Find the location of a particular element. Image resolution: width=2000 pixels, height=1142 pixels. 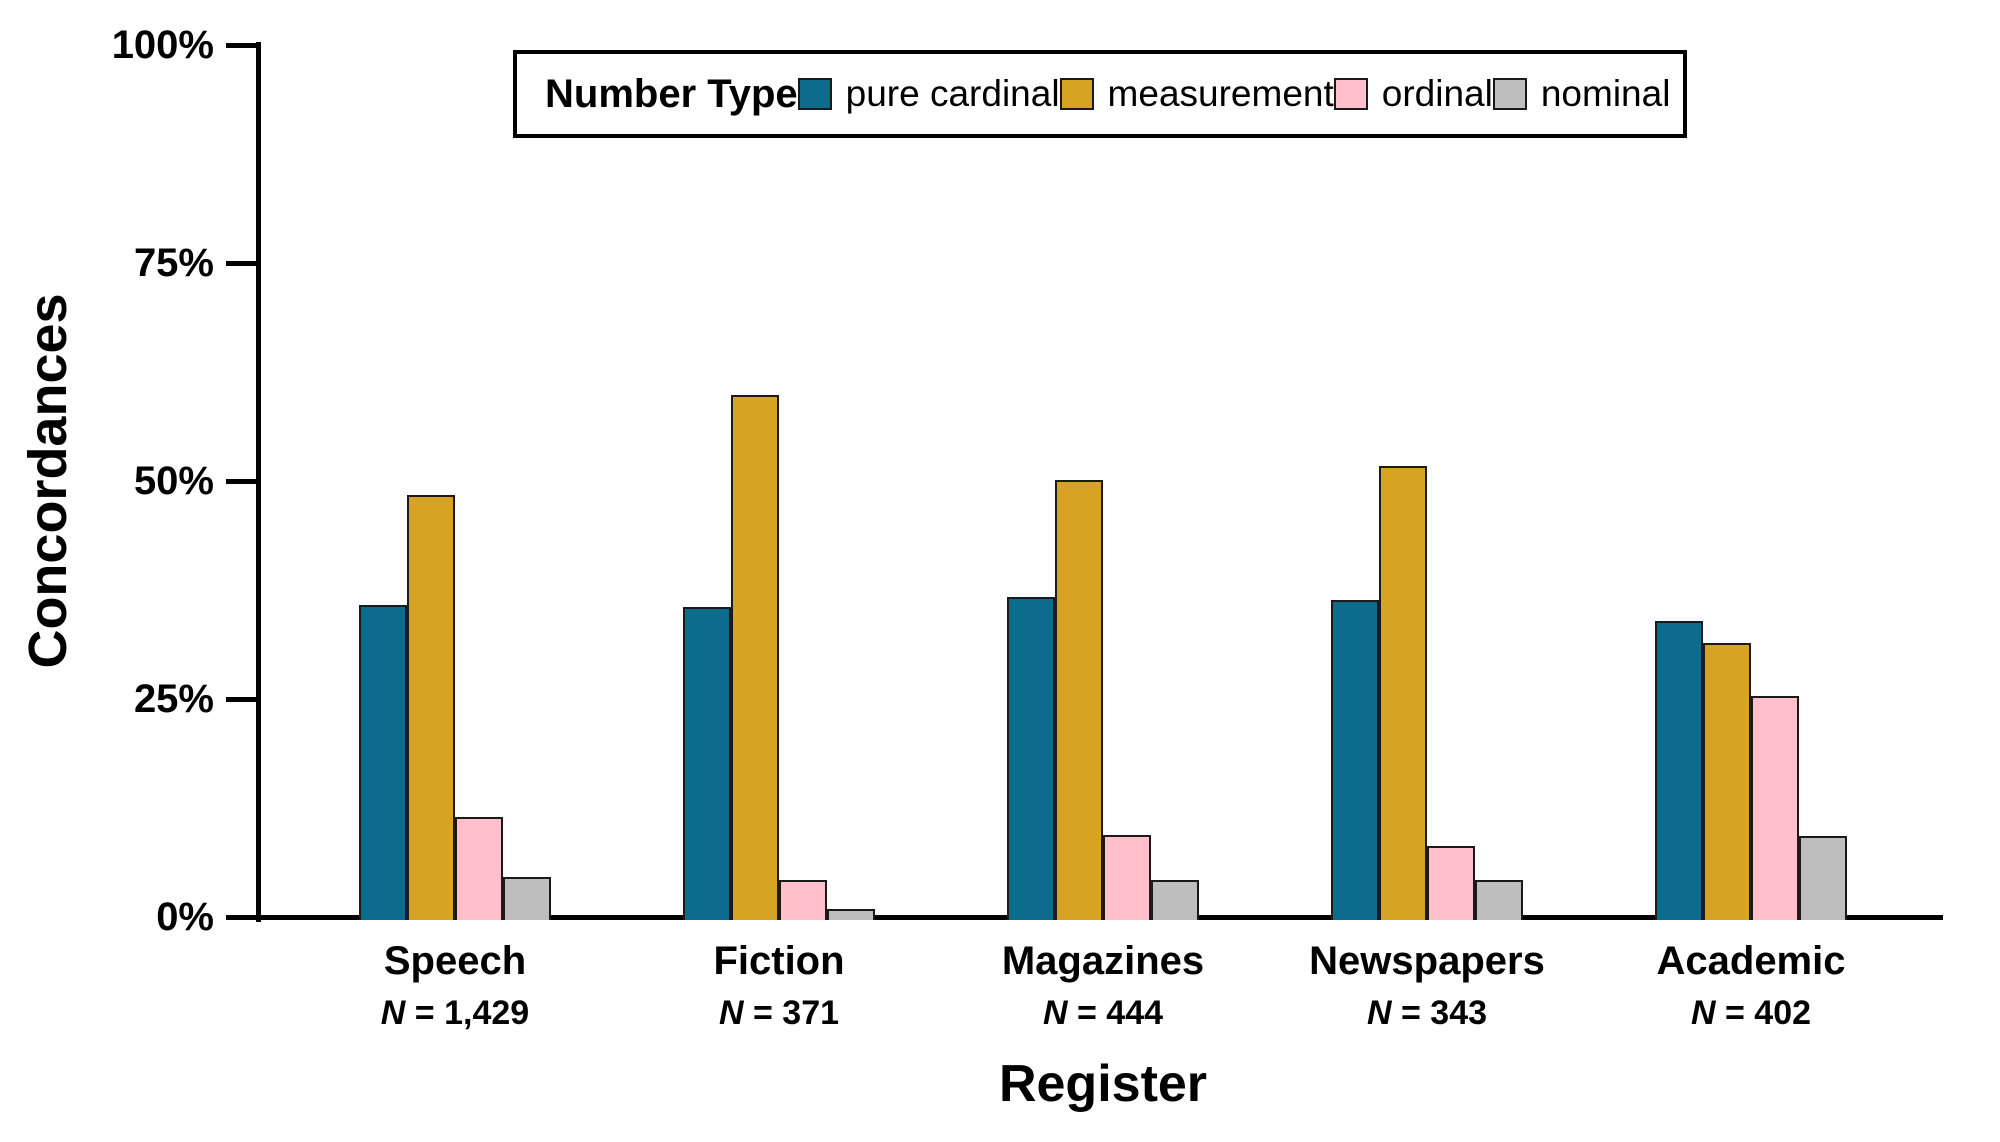

category-label-newspapers: Newspapers N = 343 is located at coordinates (1427, 985).